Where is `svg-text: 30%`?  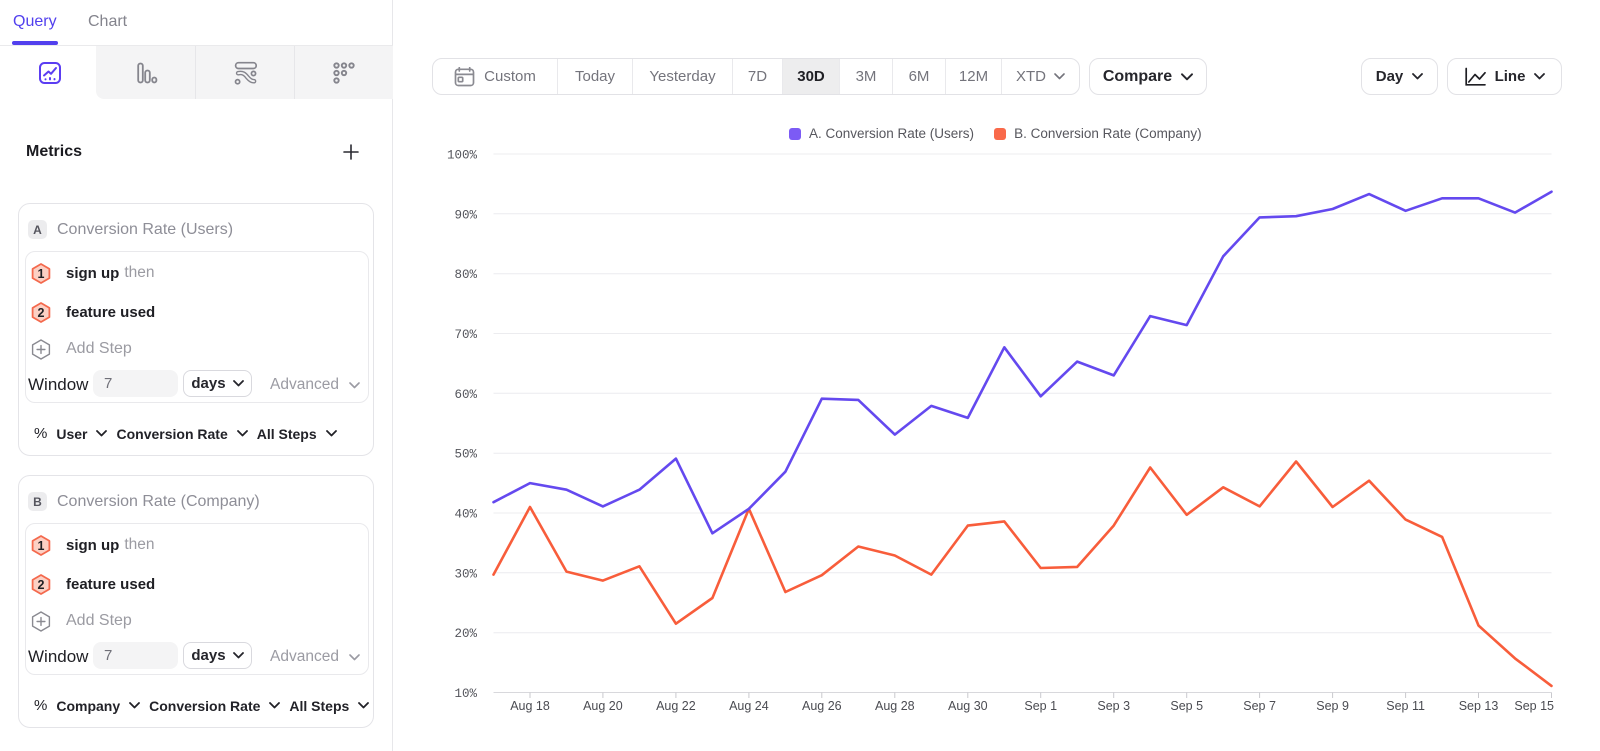
svg-text: 30% is located at coordinates (465, 574).